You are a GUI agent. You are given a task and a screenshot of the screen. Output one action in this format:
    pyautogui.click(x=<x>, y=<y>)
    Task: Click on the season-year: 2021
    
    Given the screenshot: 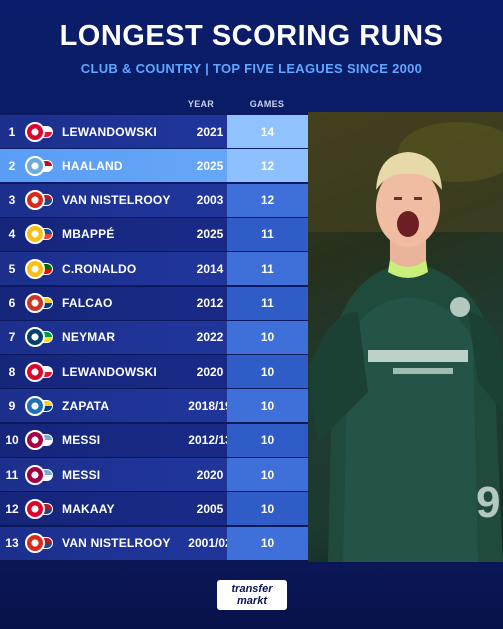 What is the action you would take?
    pyautogui.click(x=210, y=131)
    